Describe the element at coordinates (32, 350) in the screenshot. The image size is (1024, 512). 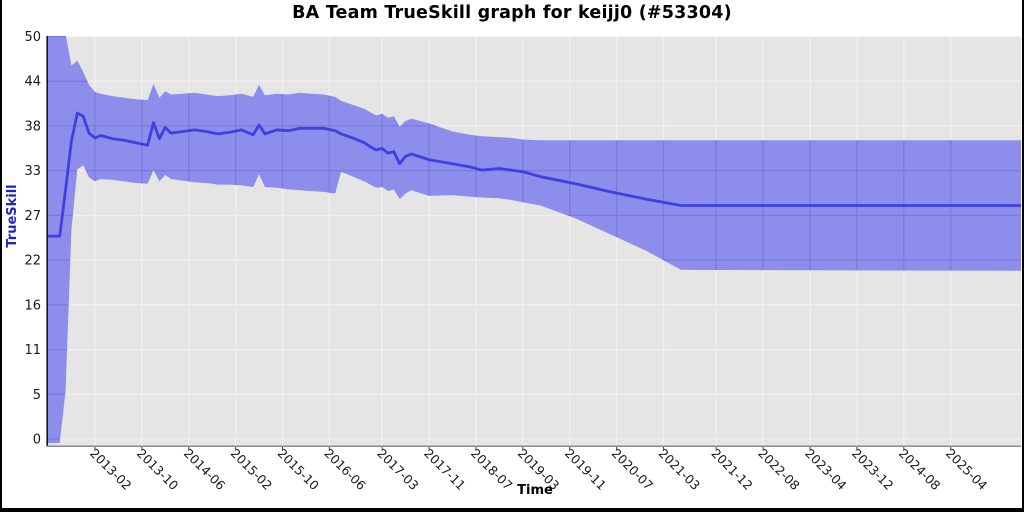
I see `y-tick-label: 11` at that location.